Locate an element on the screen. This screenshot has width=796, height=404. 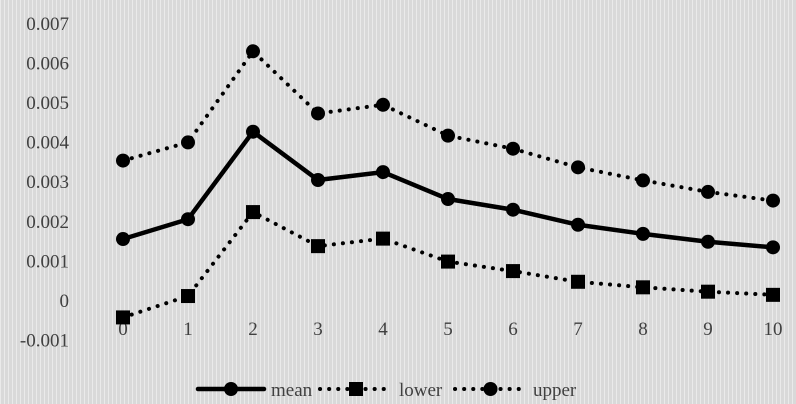
y-tick-label: 0.001 is located at coordinates (47, 261).